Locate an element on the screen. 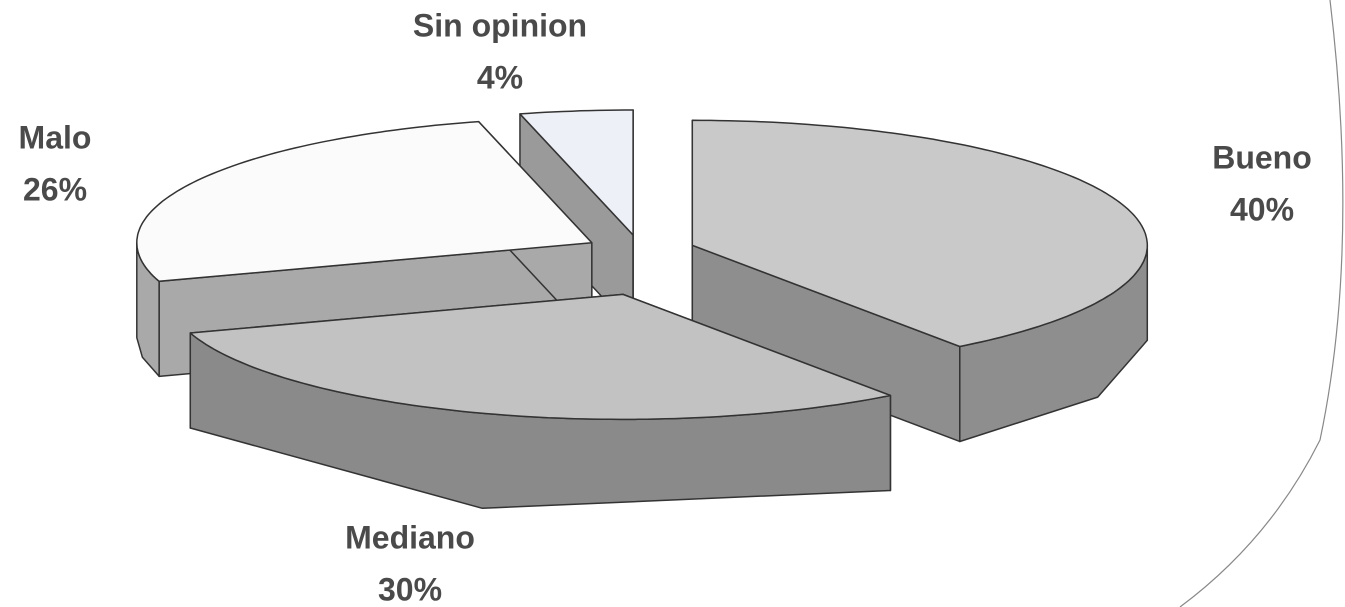 This screenshot has height=607, width=1345. slice-value-label: 4% is located at coordinates (500, 77).